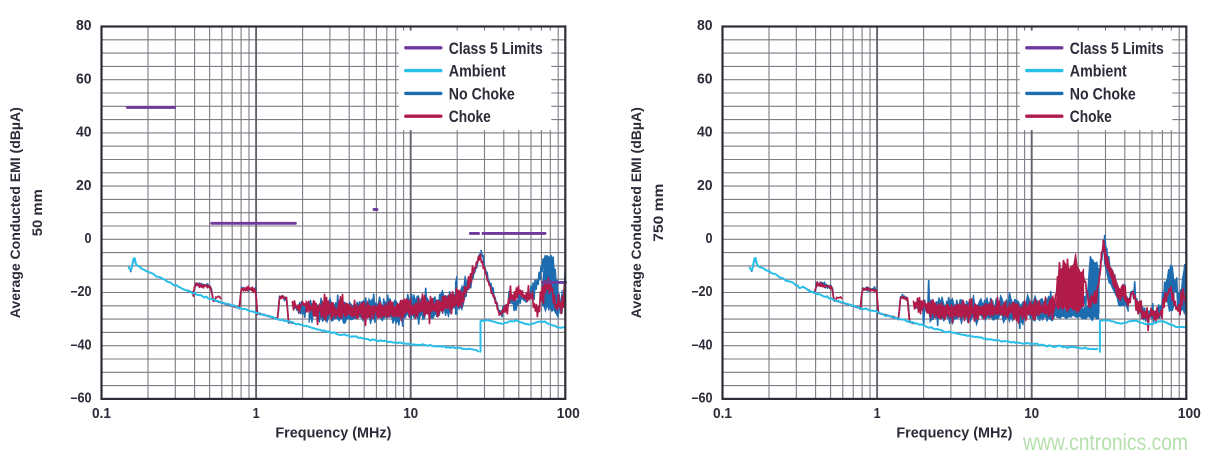  I want to click on svg-text: 50 mm, so click(38, 212).